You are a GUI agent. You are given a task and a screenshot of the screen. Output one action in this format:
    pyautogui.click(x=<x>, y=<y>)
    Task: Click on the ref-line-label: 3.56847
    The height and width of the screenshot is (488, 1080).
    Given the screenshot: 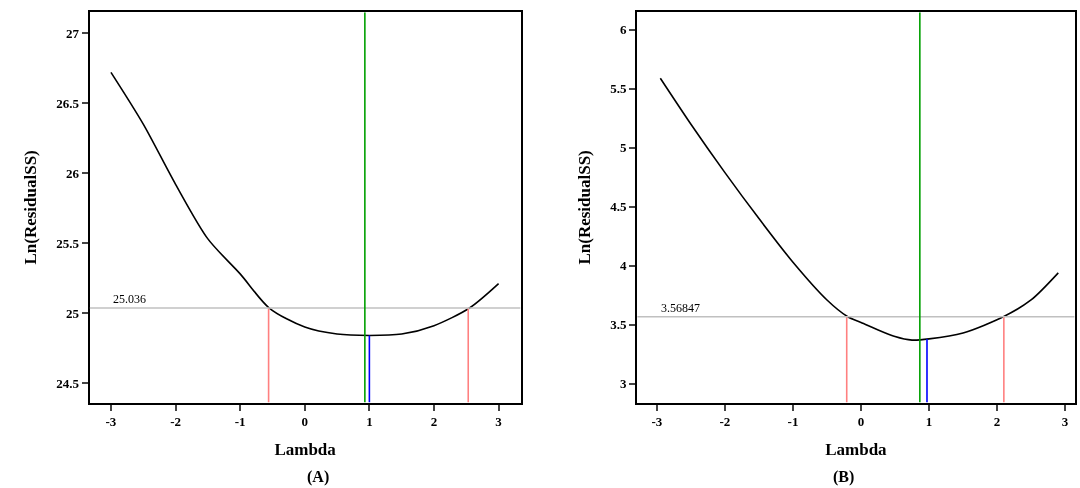 What is the action you would take?
    pyautogui.click(x=680, y=308)
    